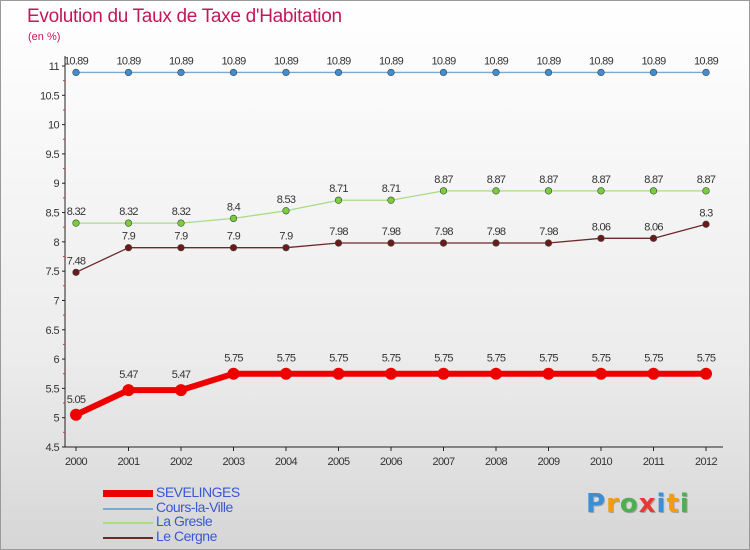  I want to click on data-label: 5.47, so click(181, 375).